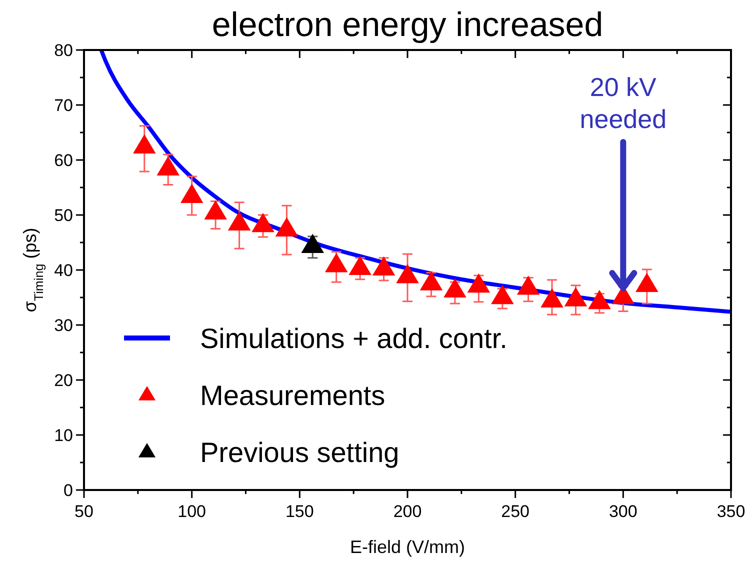  I want to click on x-tick-label: 300, so click(623, 511).